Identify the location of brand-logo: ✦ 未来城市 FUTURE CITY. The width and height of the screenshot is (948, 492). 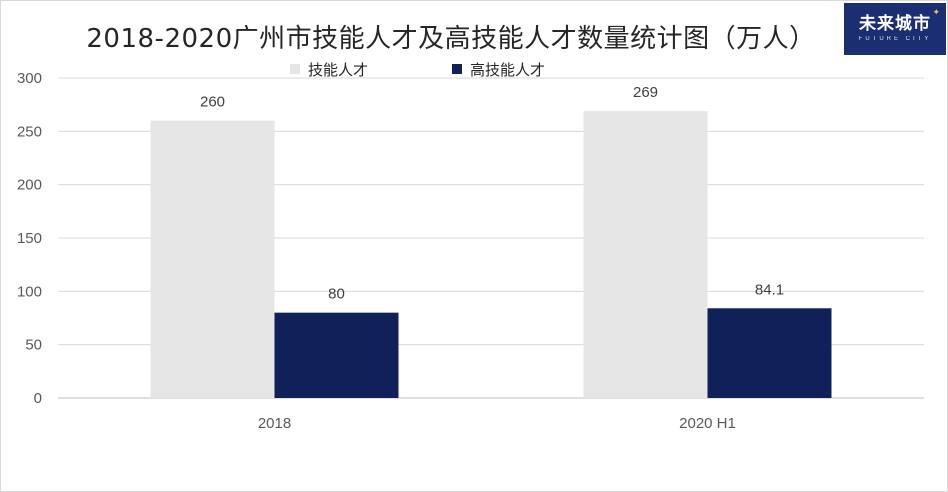
(895, 29).